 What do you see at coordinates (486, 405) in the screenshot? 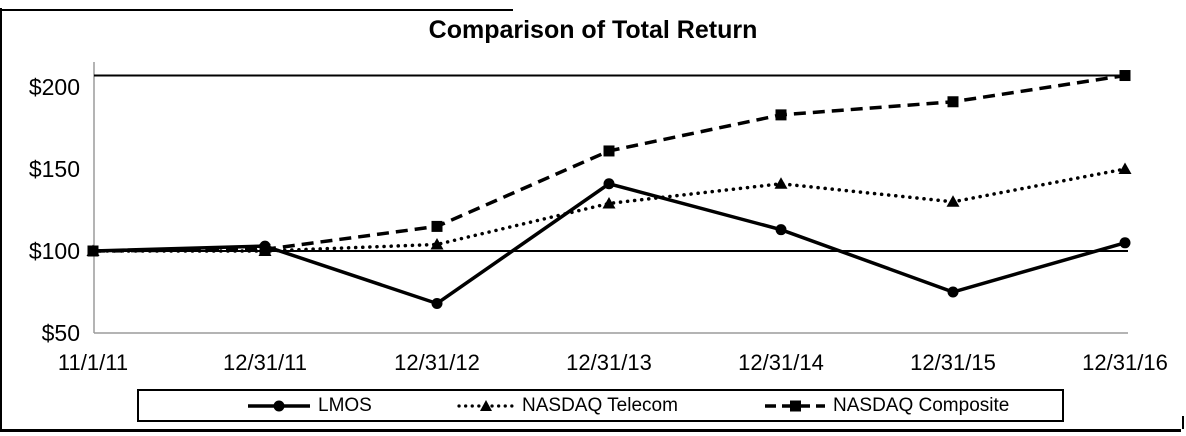
I see `dotted-line-triangle-marker-icon` at bounding box center [486, 405].